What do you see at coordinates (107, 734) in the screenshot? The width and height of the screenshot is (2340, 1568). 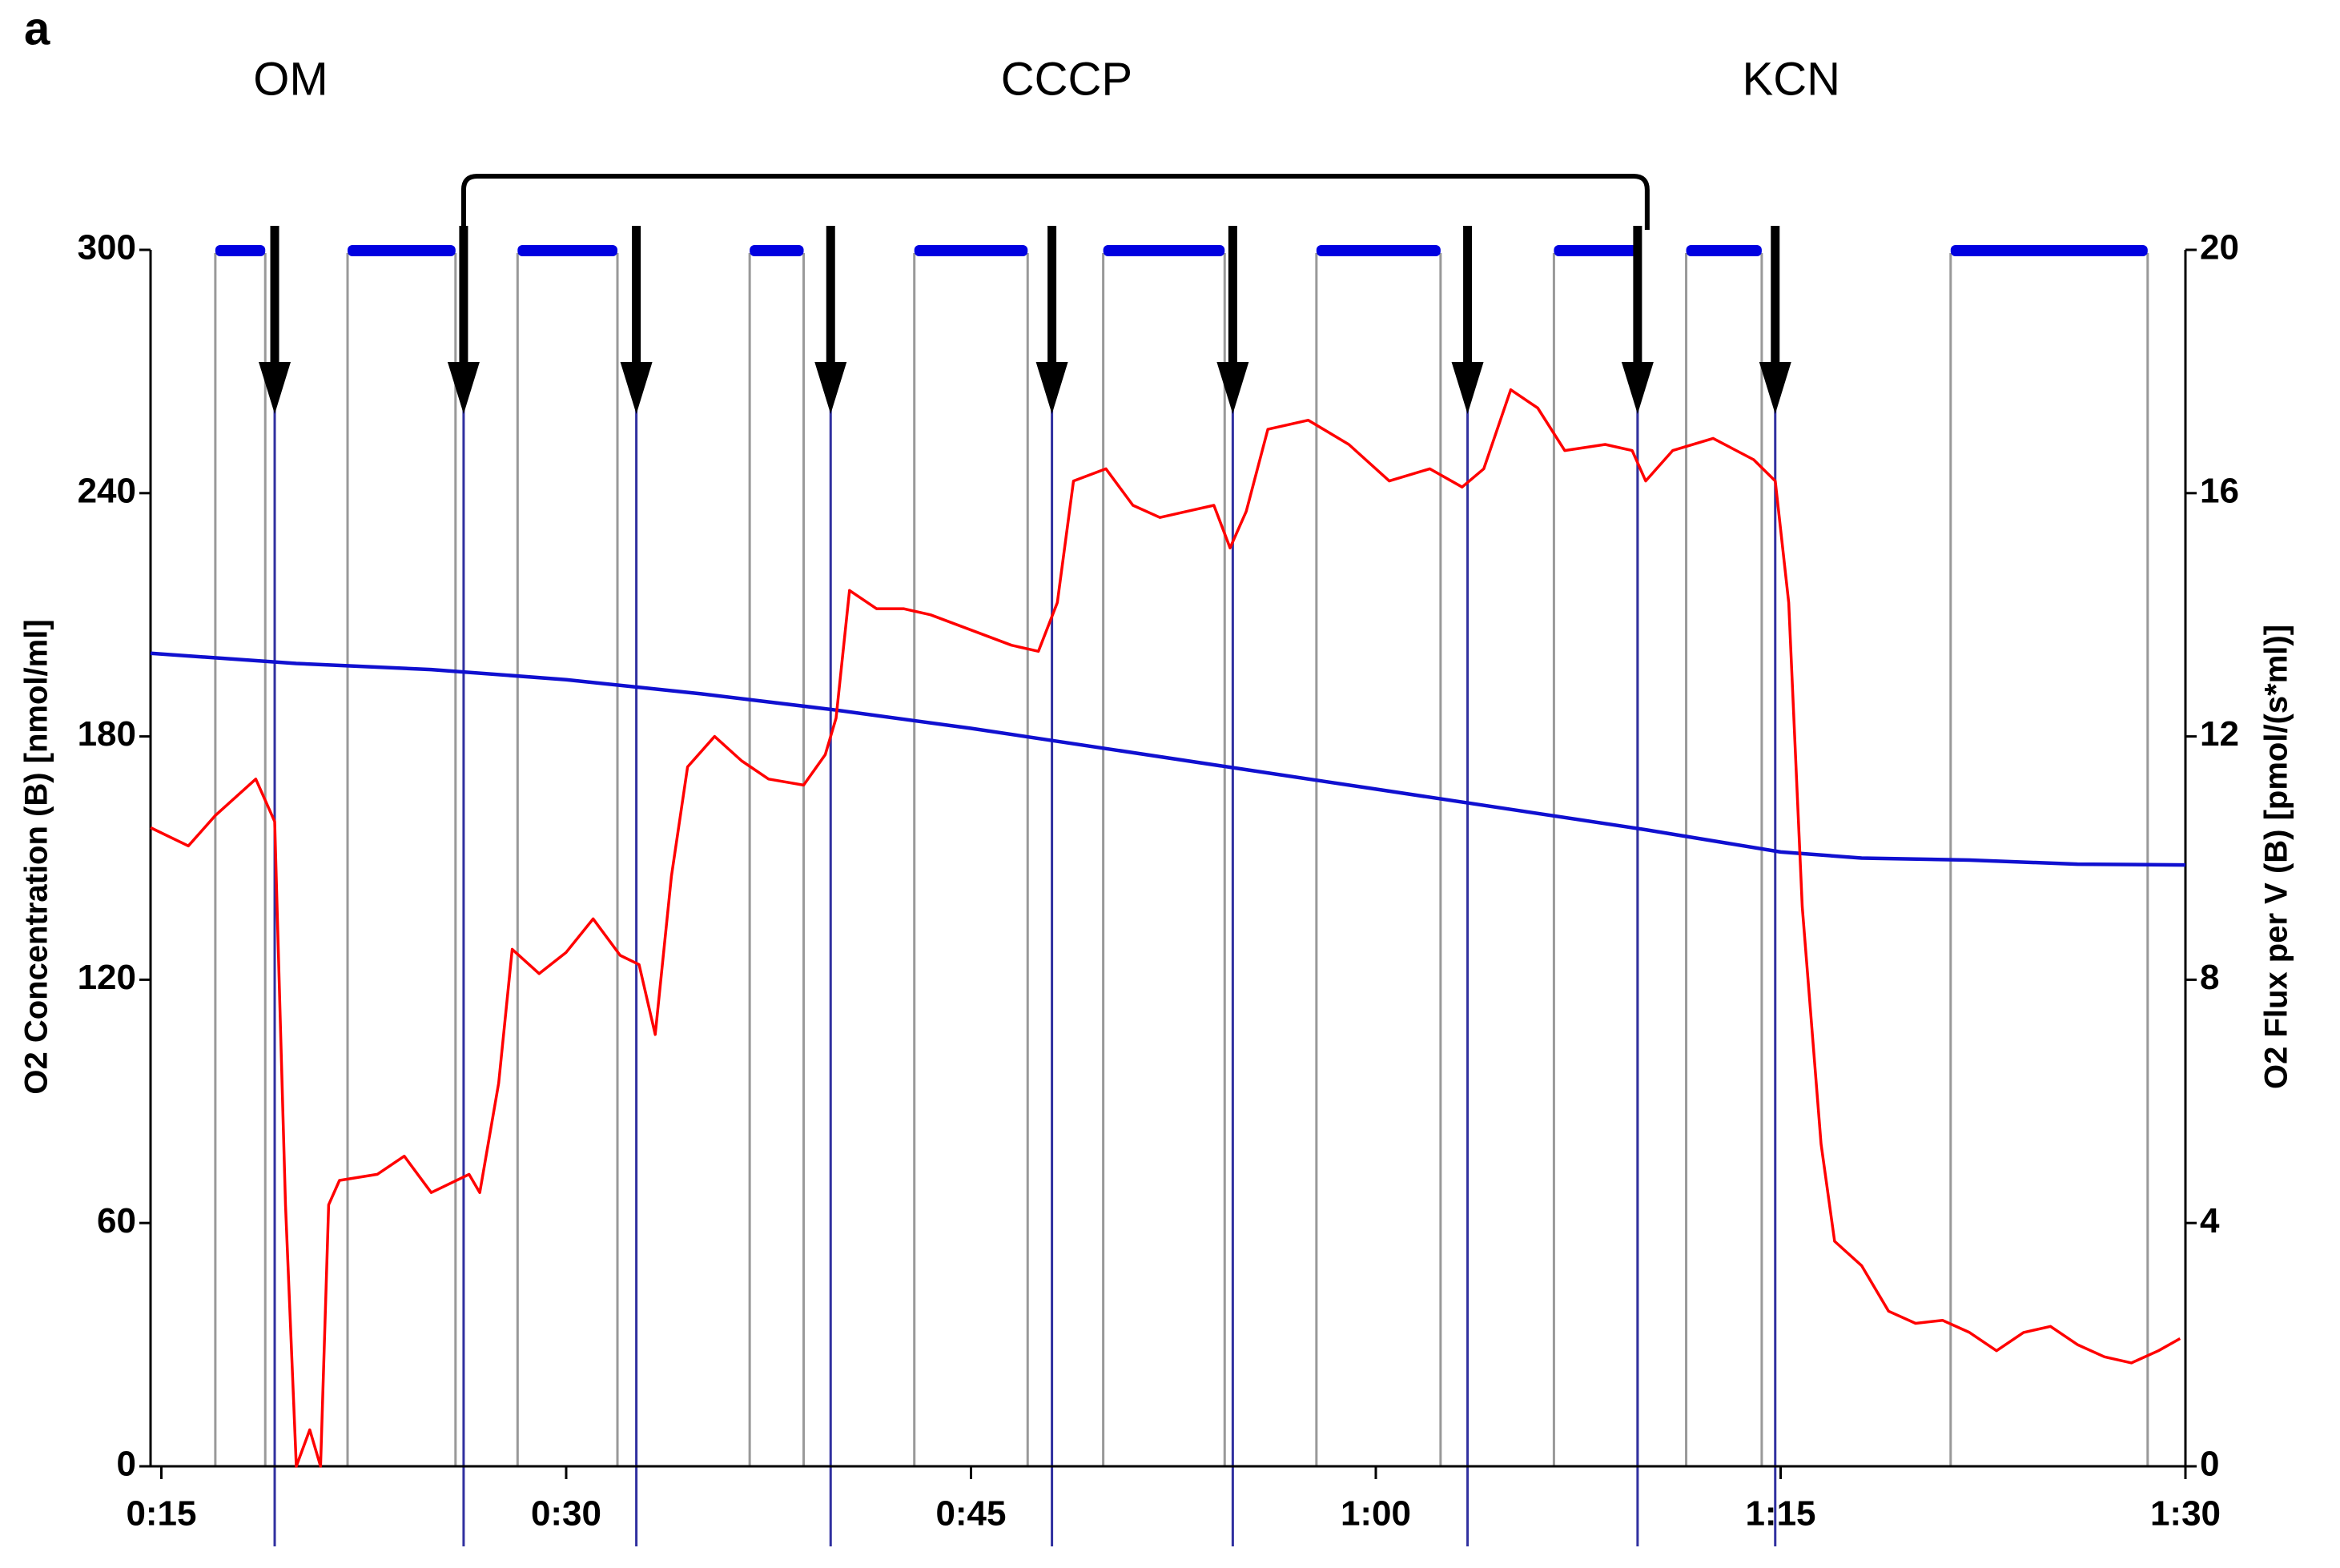 I see `y-tick-label: 180` at bounding box center [107, 734].